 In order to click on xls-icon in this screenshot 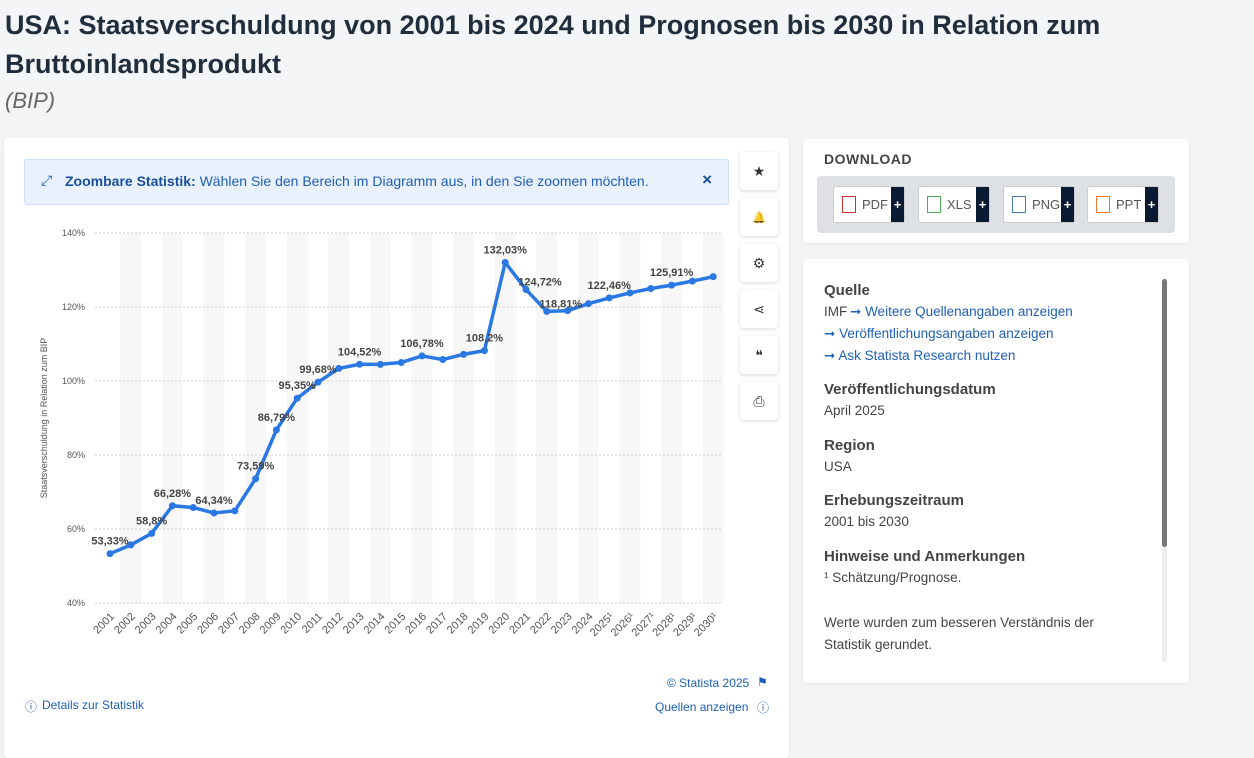, I will do `click(934, 204)`.